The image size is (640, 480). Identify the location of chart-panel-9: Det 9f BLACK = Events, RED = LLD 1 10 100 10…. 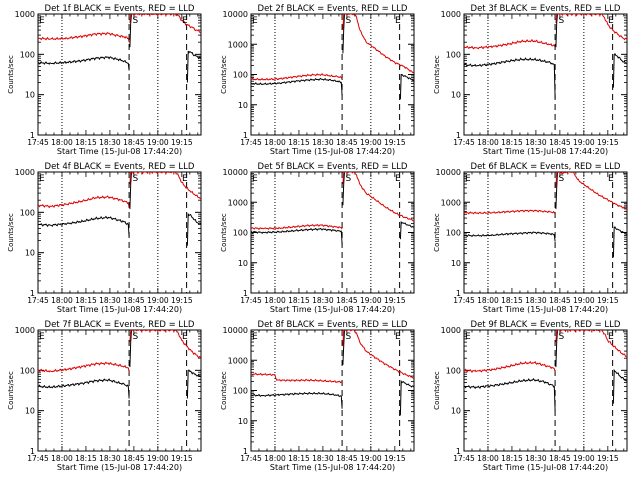
(530, 396).